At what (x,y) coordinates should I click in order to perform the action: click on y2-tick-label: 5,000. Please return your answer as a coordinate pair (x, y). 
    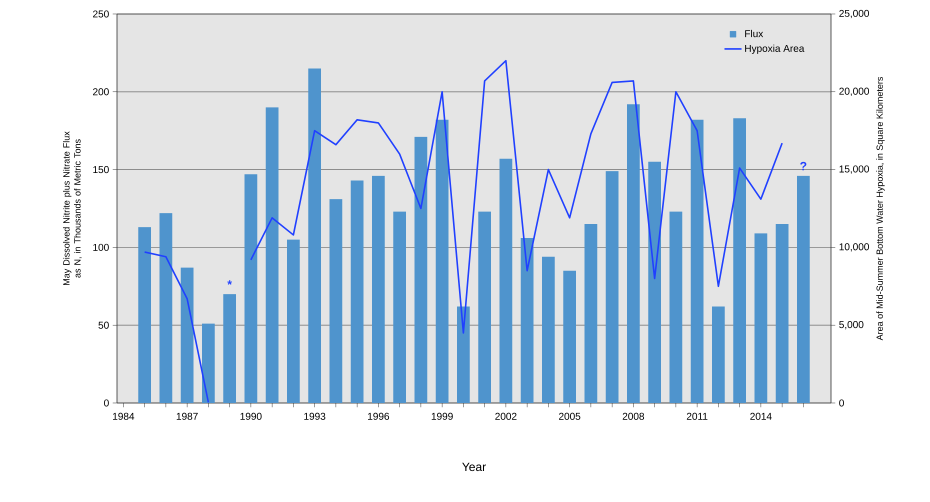
    Looking at the image, I should click on (851, 325).